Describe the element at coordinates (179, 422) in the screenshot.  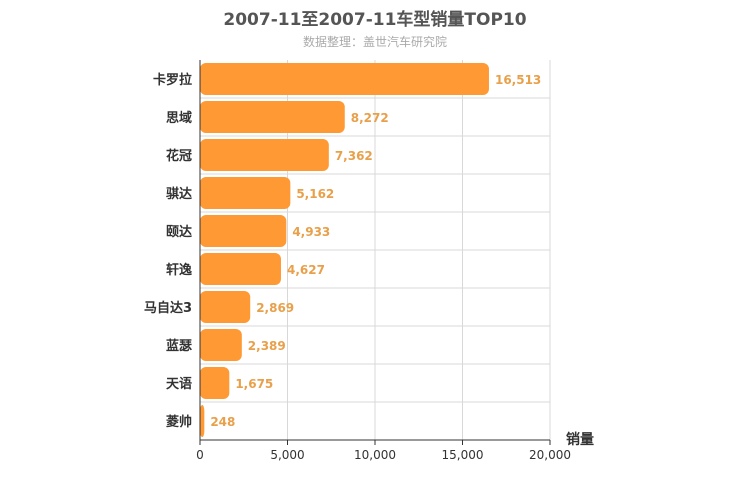
I see `category-label: 菱帅` at that location.